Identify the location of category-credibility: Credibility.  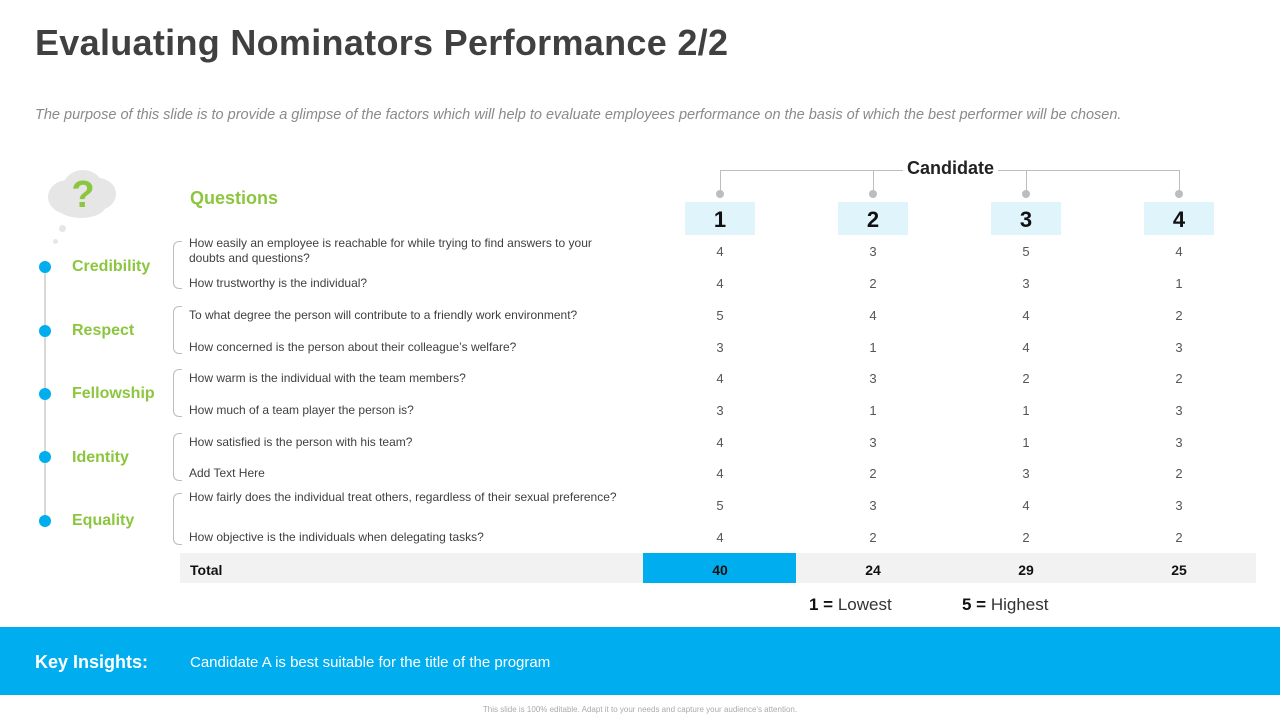
(111, 266).